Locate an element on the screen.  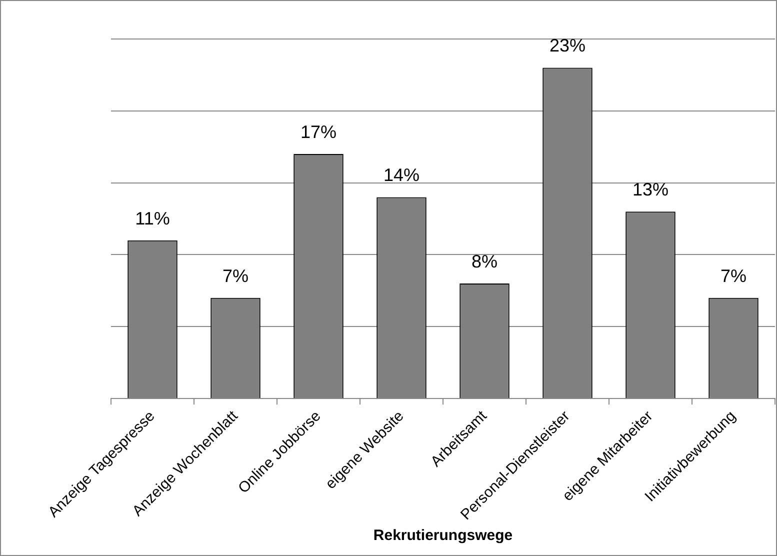
data-label: 23% is located at coordinates (567, 46).